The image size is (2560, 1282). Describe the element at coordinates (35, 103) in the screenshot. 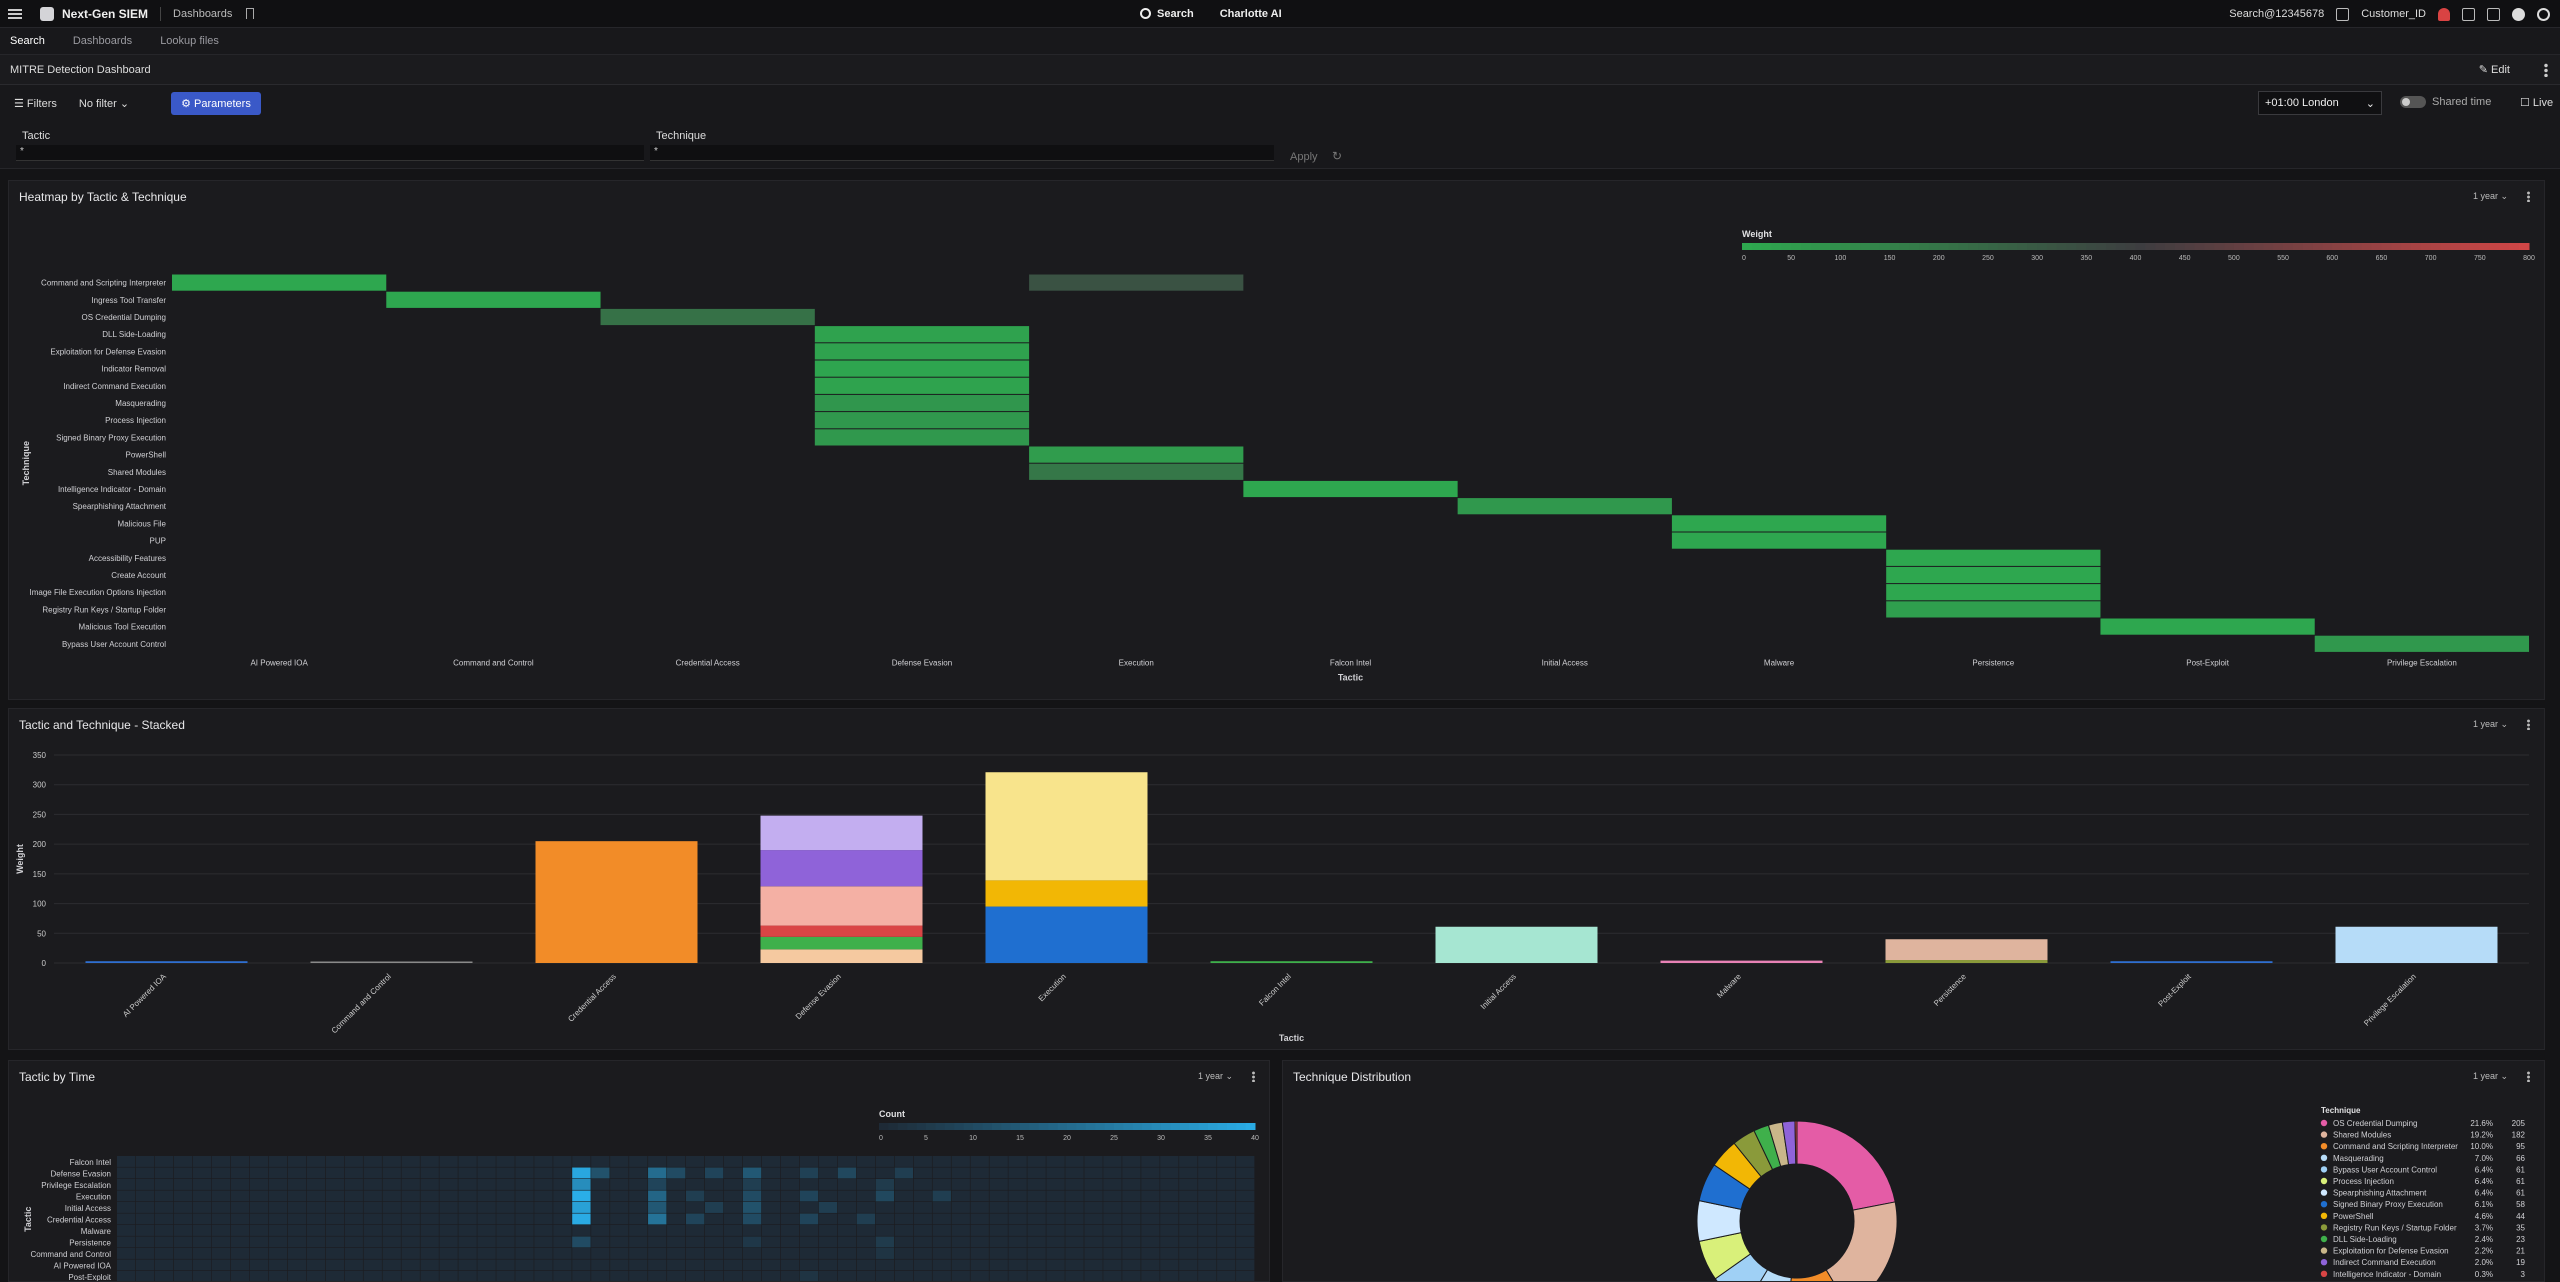

I see `filters-button: ☰ Filters` at that location.